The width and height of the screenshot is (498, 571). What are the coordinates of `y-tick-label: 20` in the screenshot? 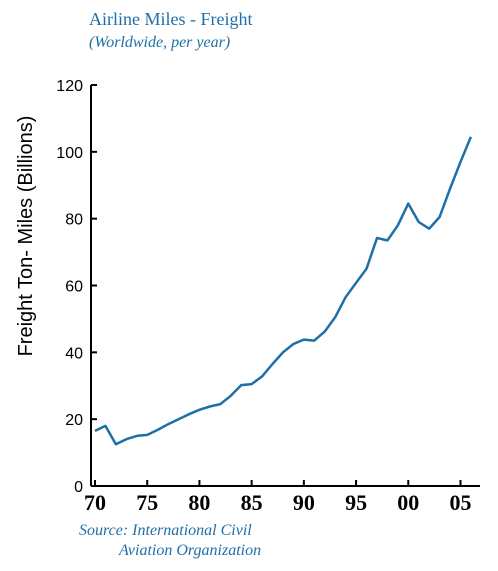 It's located at (74, 420).